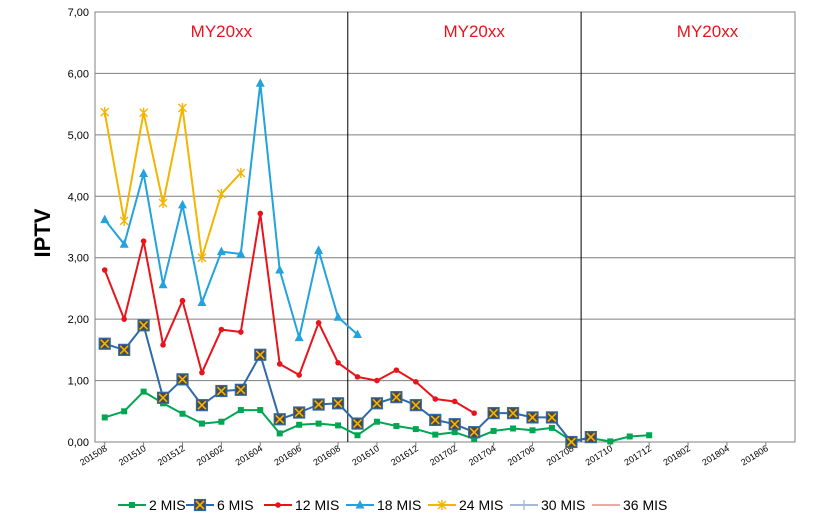 This screenshot has width=835, height=527. What do you see at coordinates (210, 455) in the screenshot?
I see `x-tick-label: 201602` at bounding box center [210, 455].